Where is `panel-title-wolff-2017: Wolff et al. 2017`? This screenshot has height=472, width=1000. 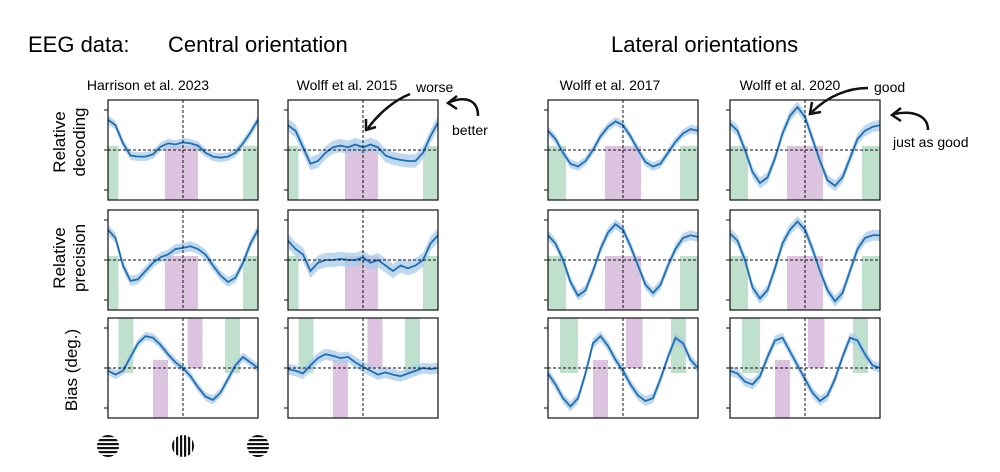 panel-title-wolff-2017: Wolff et al. 2017 is located at coordinates (610, 85).